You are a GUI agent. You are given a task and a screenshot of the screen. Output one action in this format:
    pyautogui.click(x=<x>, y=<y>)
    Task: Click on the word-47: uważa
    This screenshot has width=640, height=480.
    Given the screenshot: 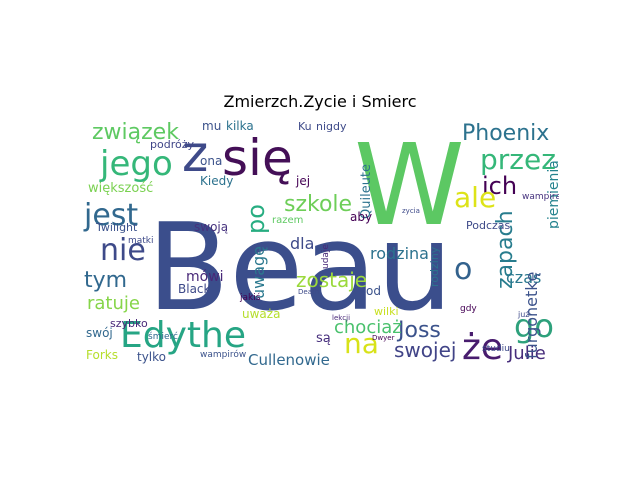 What is the action you would take?
    pyautogui.click(x=261, y=314)
    